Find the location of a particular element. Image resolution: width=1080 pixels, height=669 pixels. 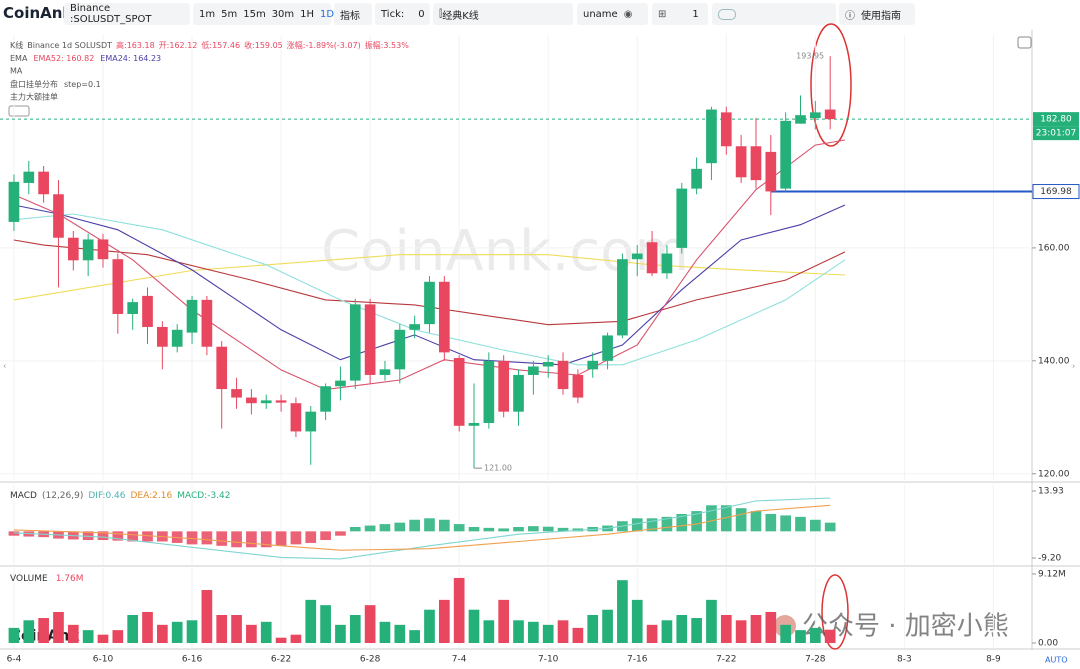

volume-legend: VOLUME 1.76M is located at coordinates (47, 579).